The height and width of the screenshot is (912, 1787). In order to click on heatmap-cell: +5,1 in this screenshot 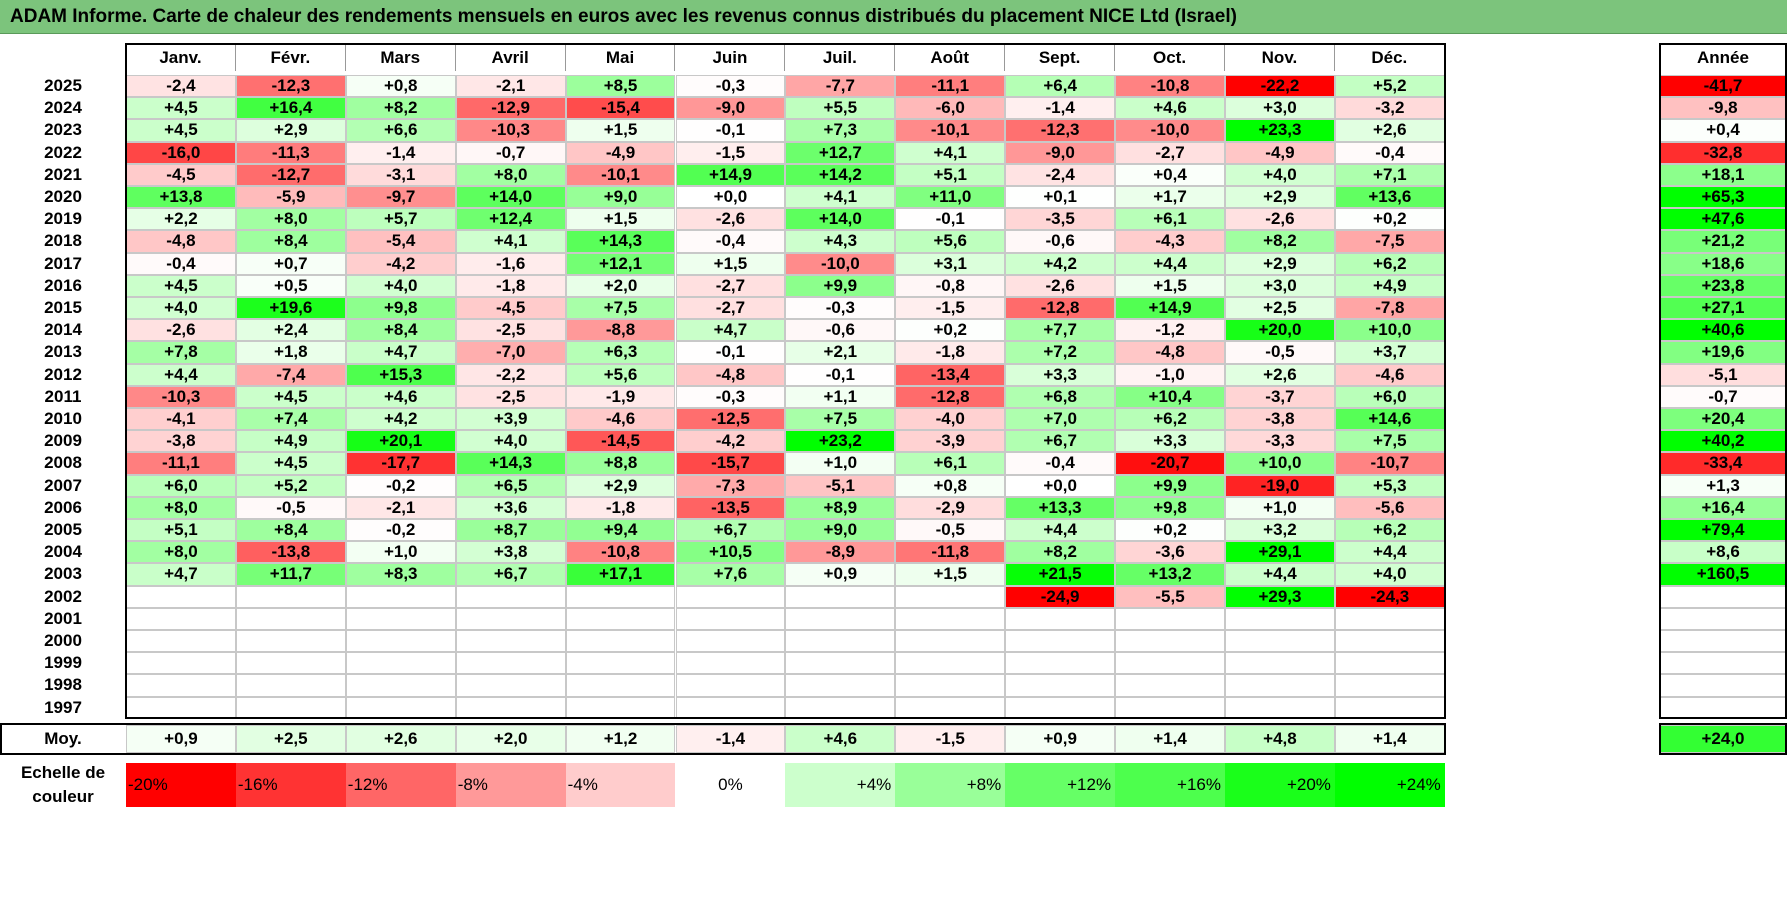, I will do `click(950, 174)`.